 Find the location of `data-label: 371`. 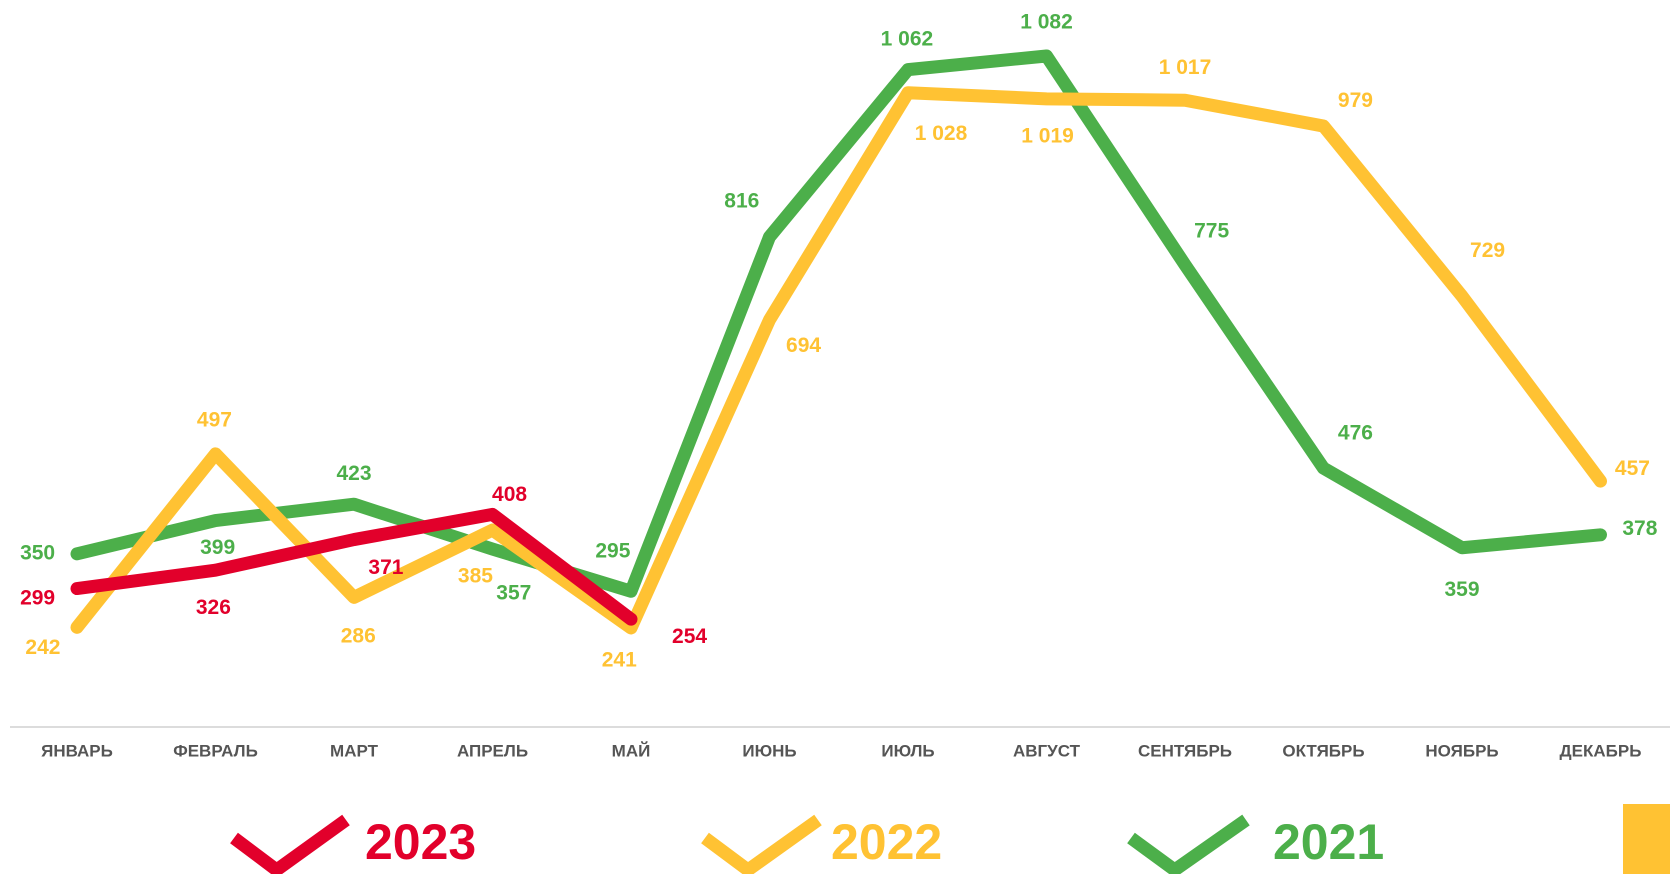

data-label: 371 is located at coordinates (385, 567).